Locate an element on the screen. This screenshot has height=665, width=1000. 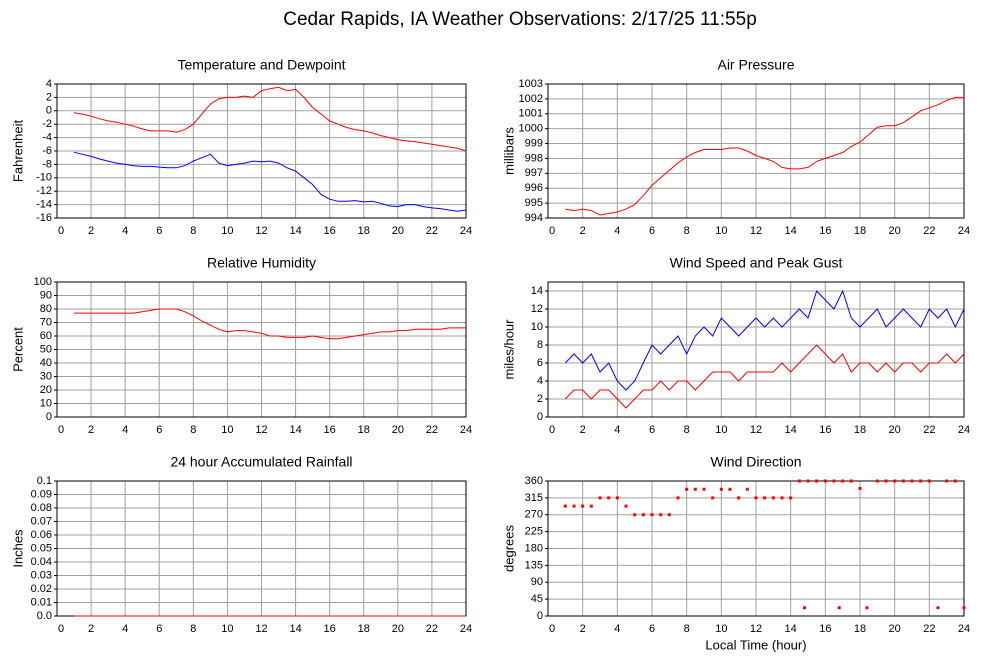
y-tick-label: 1001 is located at coordinates (531, 114).